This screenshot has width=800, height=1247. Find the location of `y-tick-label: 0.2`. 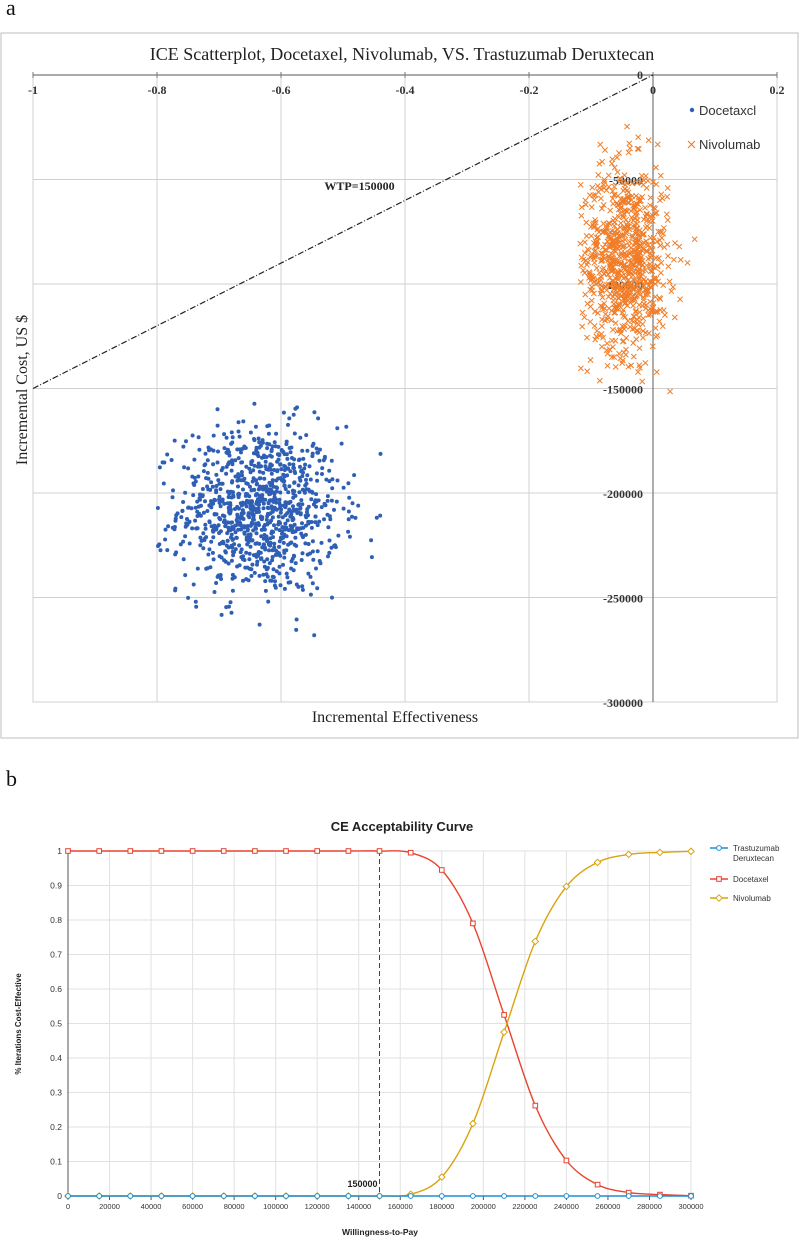

y-tick-label: 0.2 is located at coordinates (56, 1127).